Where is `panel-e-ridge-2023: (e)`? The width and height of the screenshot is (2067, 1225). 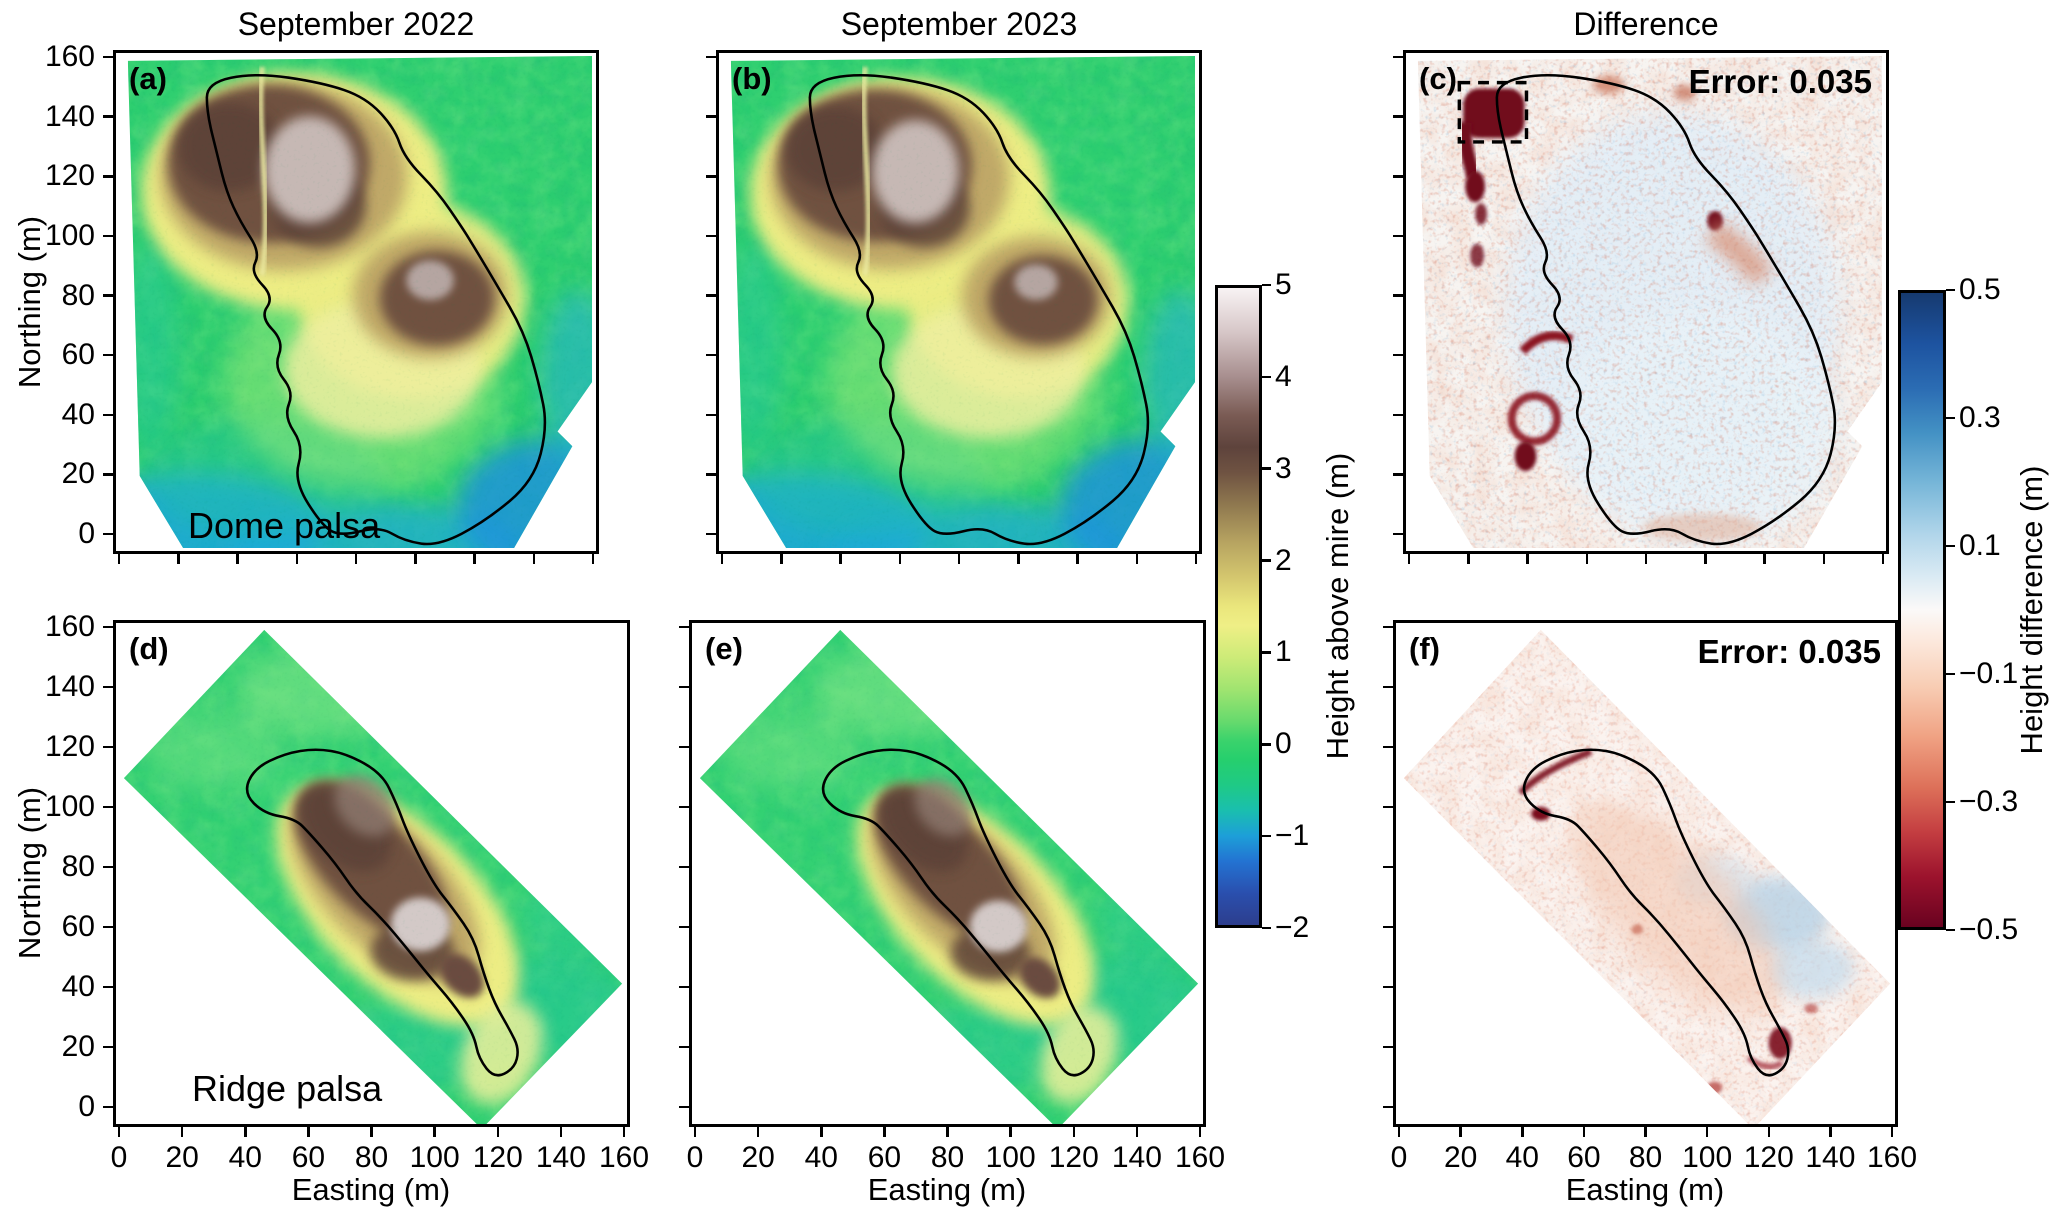 panel-e-ridge-2023: (e) is located at coordinates (947, 873).